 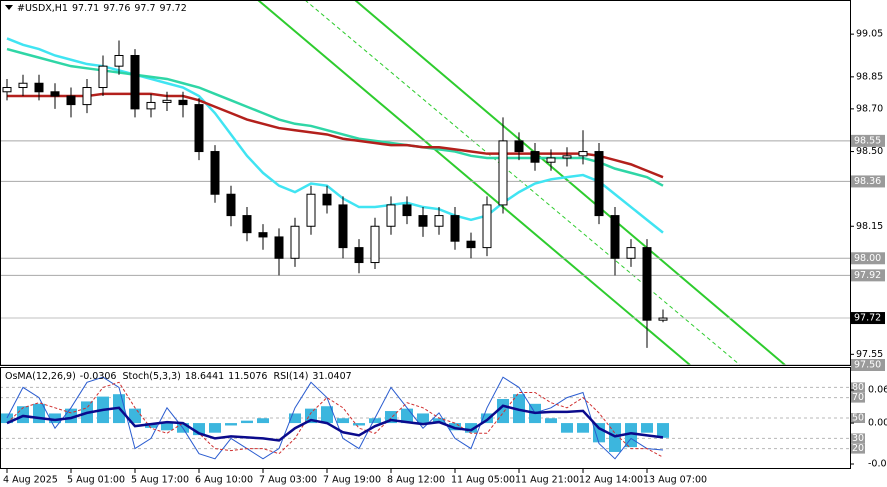 What do you see at coordinates (416, 480) in the screenshot?
I see `x-tick-label: 8 Aug 12:00` at bounding box center [416, 480].